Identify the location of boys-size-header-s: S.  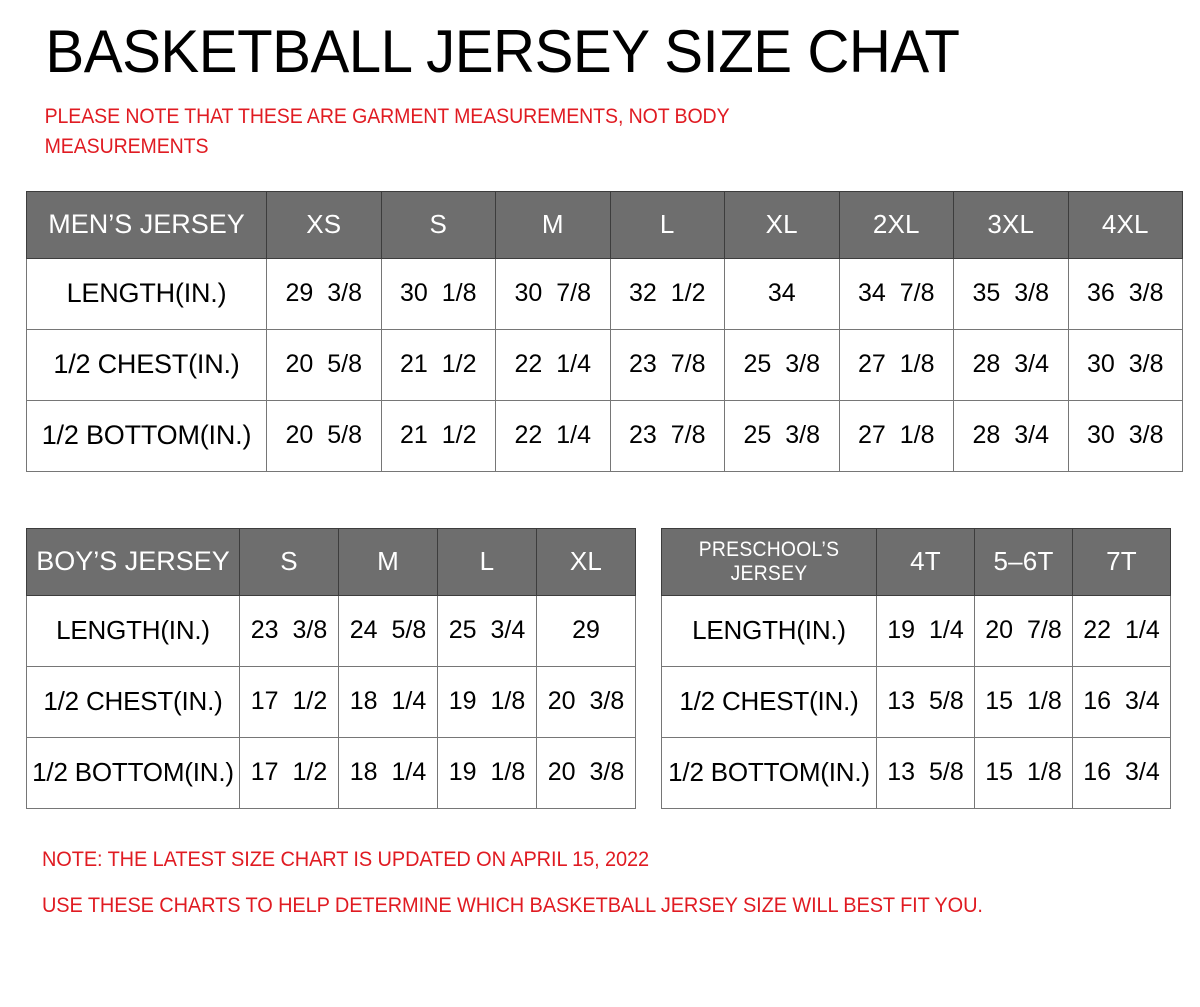
(289, 561).